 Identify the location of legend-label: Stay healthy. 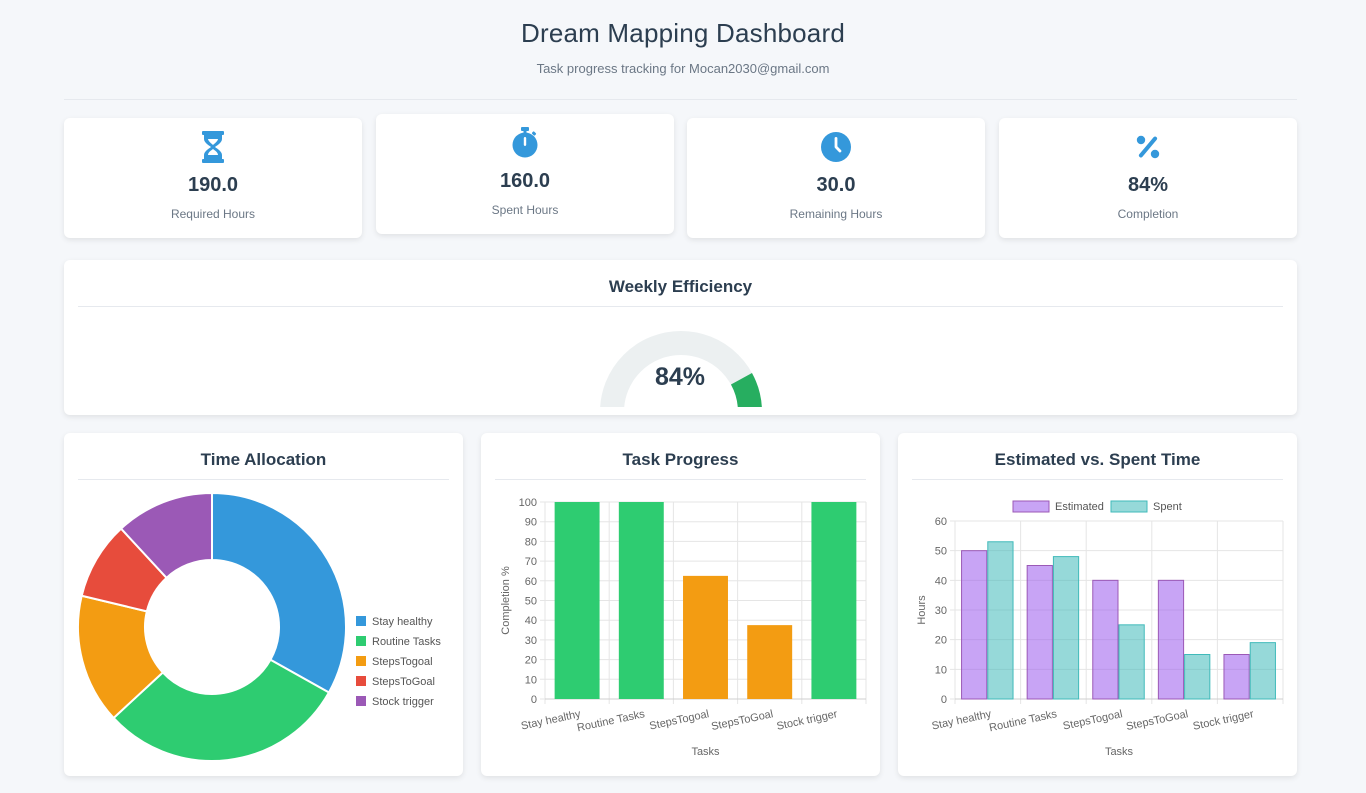
(402, 622).